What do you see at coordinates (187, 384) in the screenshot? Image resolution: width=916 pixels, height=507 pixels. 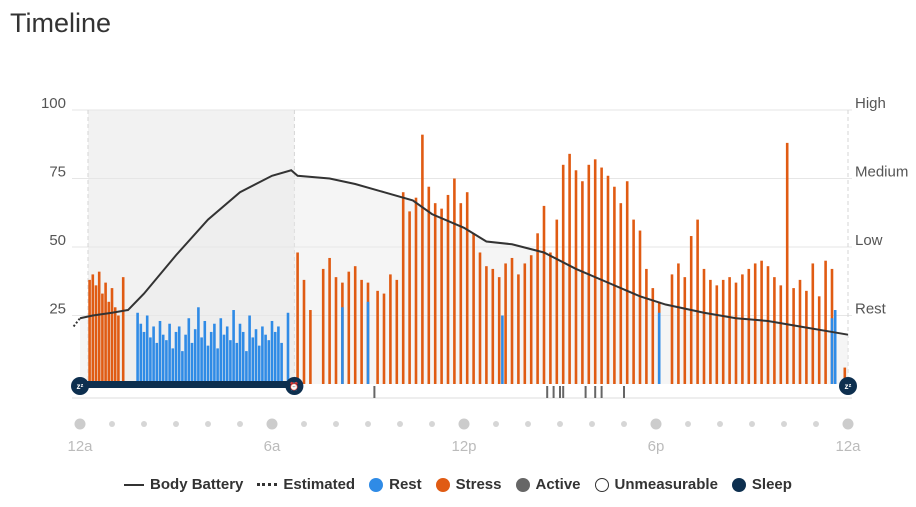 I see `sleep-bar` at bounding box center [187, 384].